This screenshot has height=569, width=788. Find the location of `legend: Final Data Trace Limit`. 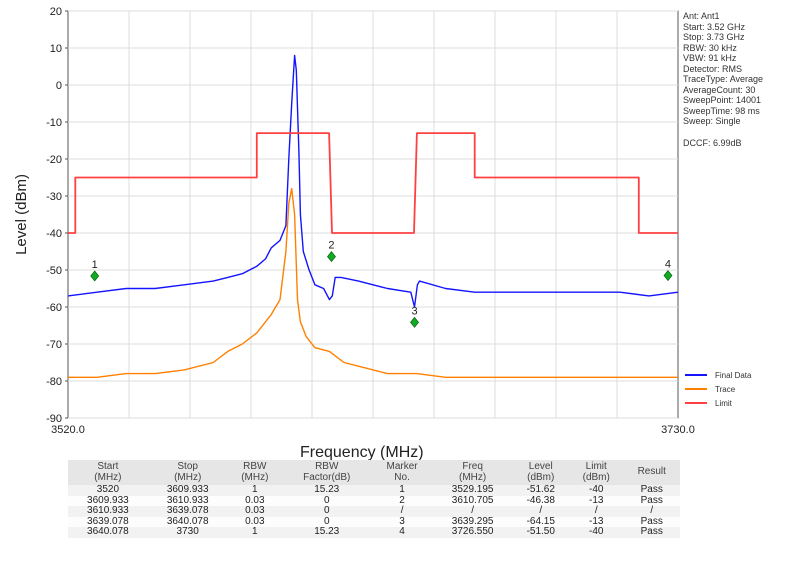

legend: Final Data Trace Limit is located at coordinates (718, 389).